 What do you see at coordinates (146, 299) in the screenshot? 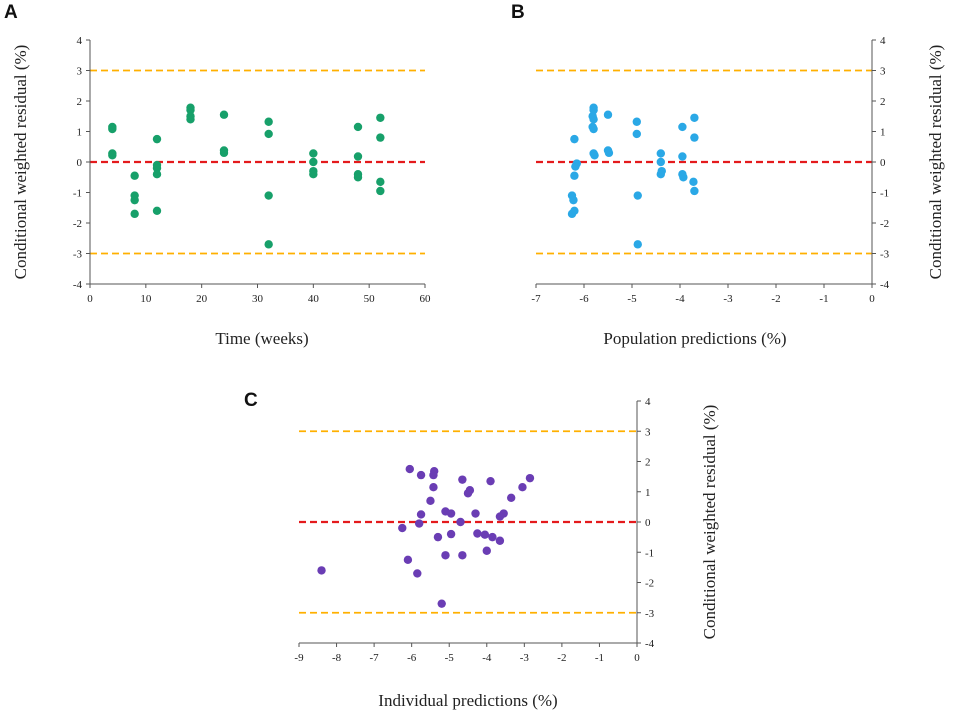
I see `plot-a-xtick-label: 10` at bounding box center [146, 299].